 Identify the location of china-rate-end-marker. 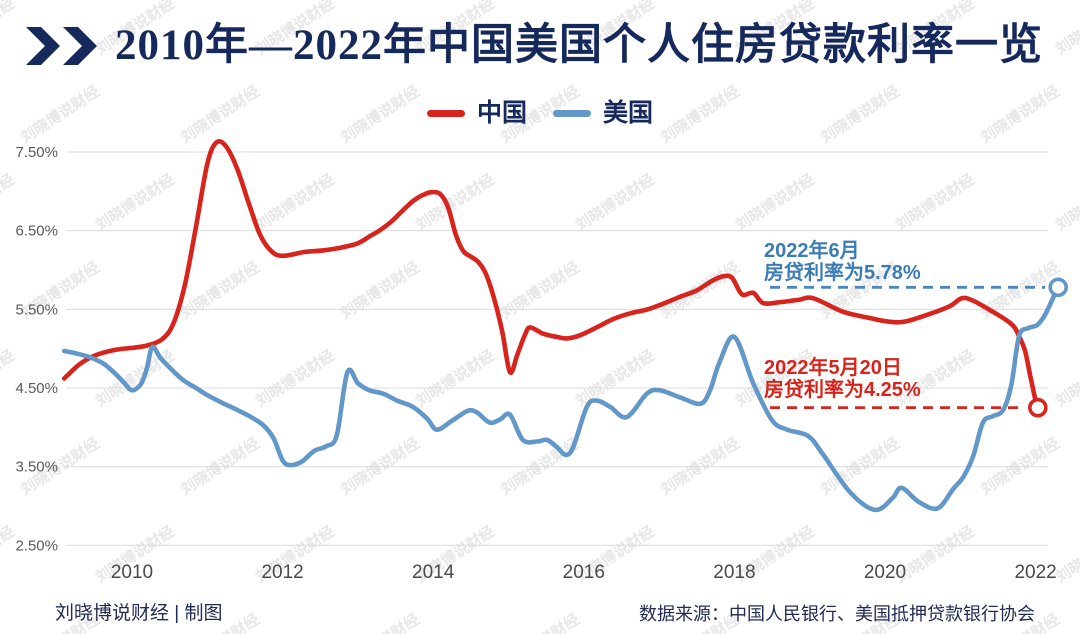
(1038, 407).